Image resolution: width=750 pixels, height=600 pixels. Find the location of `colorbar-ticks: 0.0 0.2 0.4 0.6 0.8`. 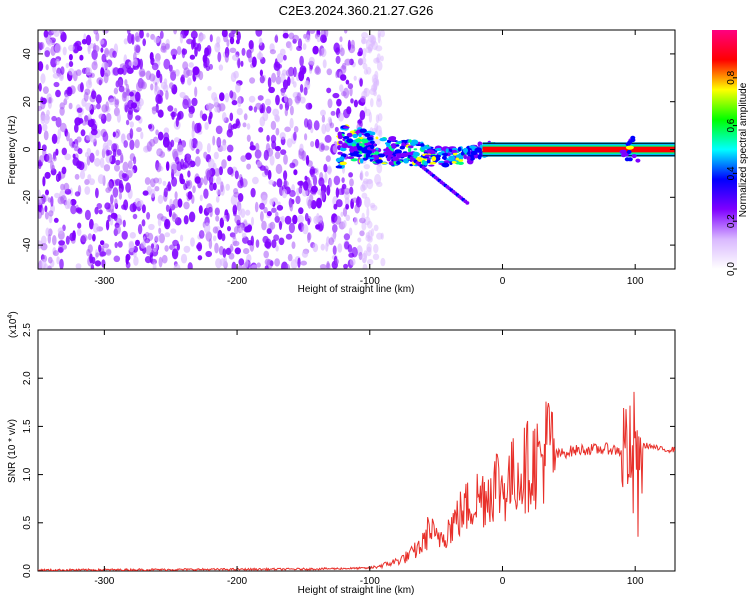

colorbar-ticks: 0.0 0.2 0.4 0.6 0.8 is located at coordinates (731, 173).